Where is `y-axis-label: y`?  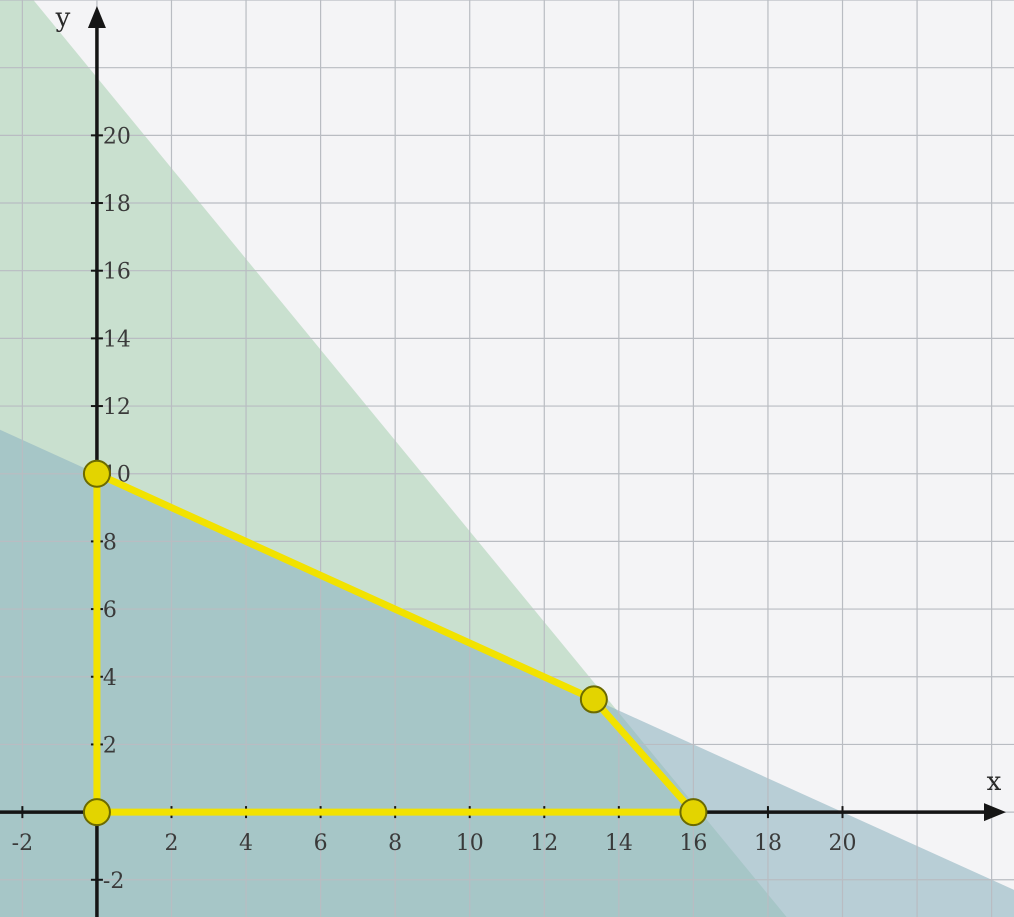 y-axis-label: y is located at coordinates (63, 18).